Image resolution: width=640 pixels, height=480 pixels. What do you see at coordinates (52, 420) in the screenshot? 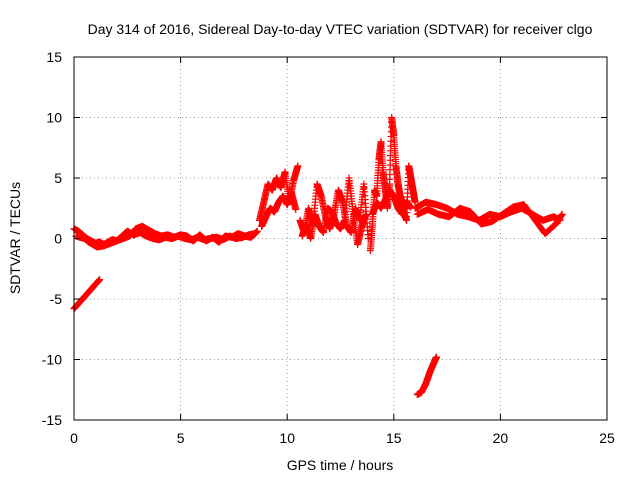
I see `y-tick-label: -15` at bounding box center [52, 420].